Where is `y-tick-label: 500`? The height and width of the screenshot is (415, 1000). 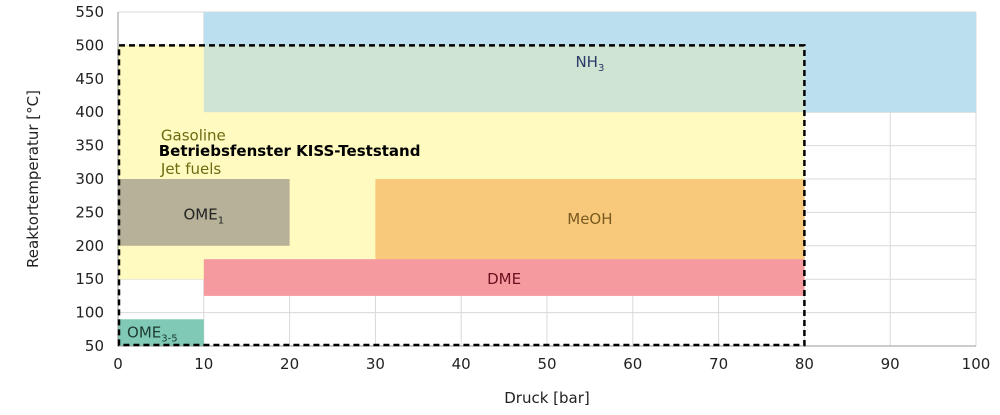
y-tick-label: 500 is located at coordinates (89, 45).